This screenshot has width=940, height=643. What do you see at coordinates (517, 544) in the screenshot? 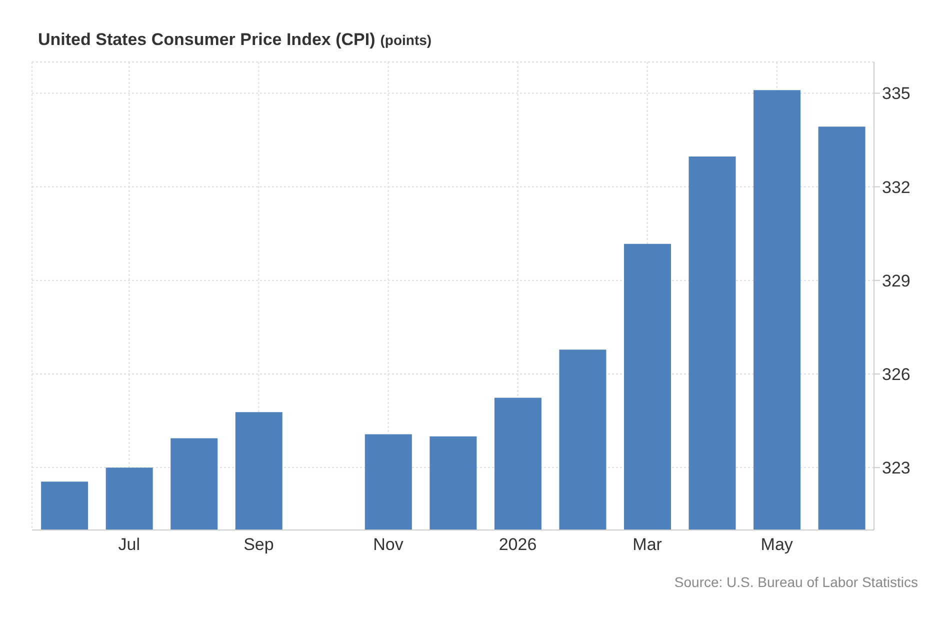
I see `x-tick-label: 2026` at bounding box center [517, 544].